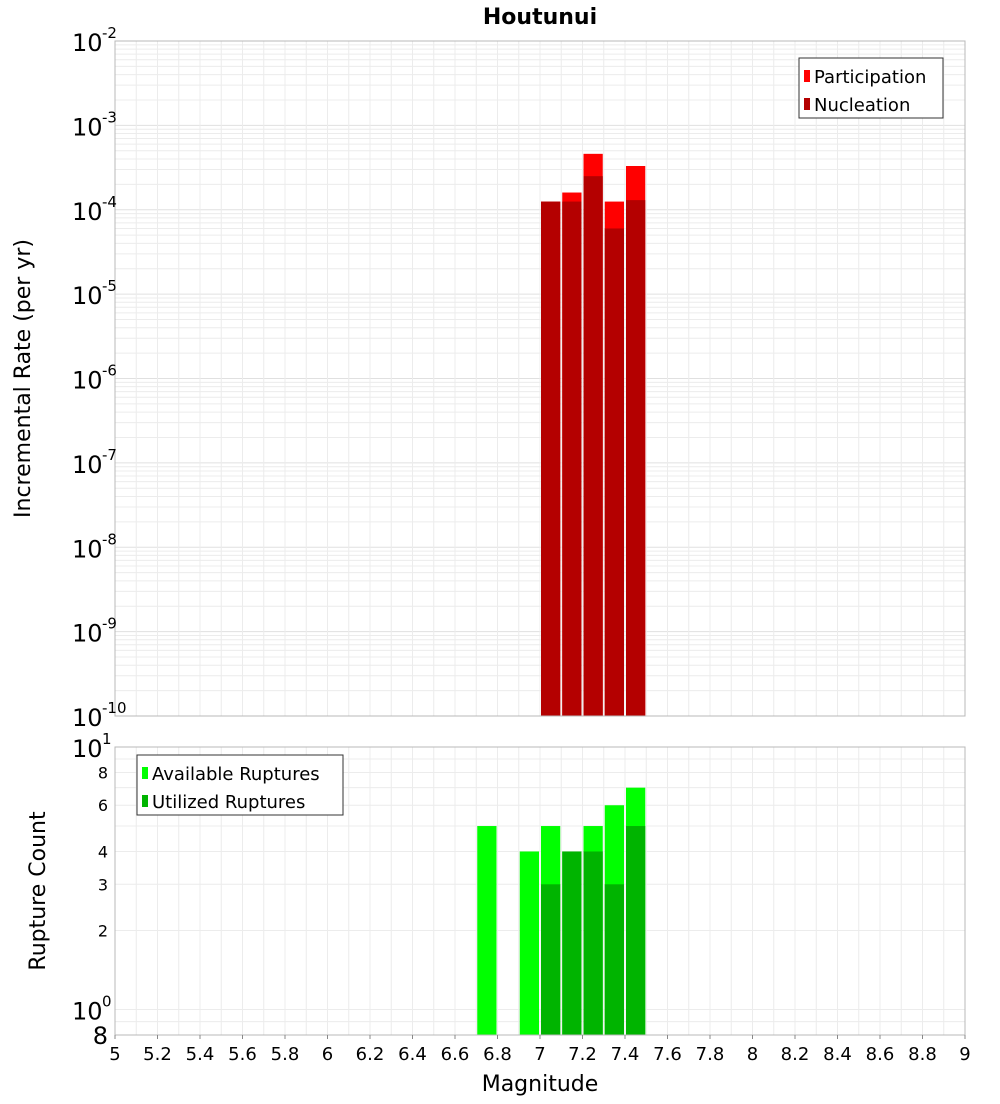 This screenshot has height=1104, width=1000. I want to click on top-ytick-label: 10 -8, so click(94, 546).